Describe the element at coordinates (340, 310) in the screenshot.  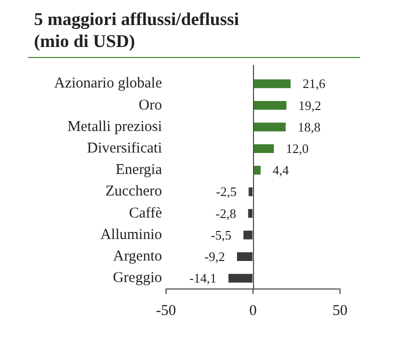
I see `x-tick-label: 50` at that location.